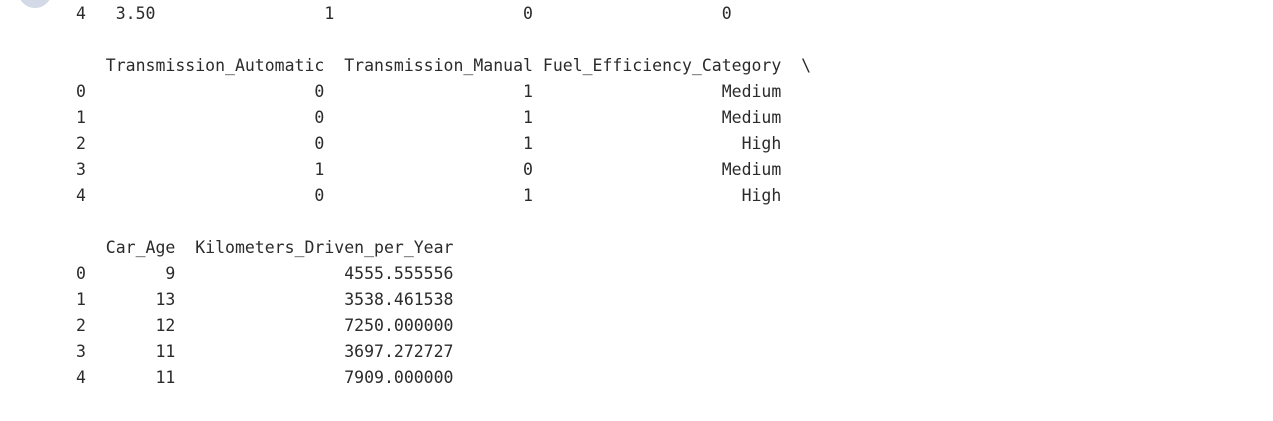 Image resolution: width=1273 pixels, height=421 pixels. What do you see at coordinates (265, 273) in the screenshot?
I see `table-row: 0 9 4555.555556` at bounding box center [265, 273].